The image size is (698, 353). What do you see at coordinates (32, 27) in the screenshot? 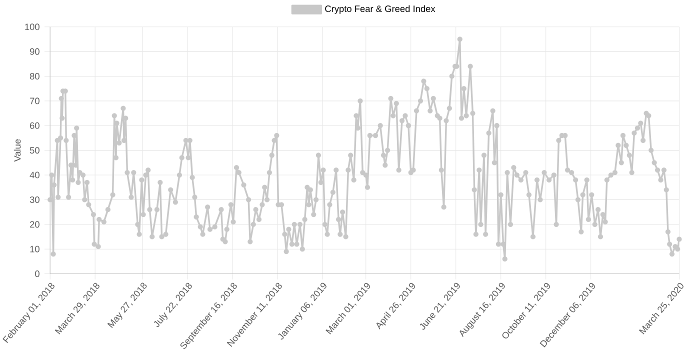
I see `y-tick-label: 100` at bounding box center [32, 27].